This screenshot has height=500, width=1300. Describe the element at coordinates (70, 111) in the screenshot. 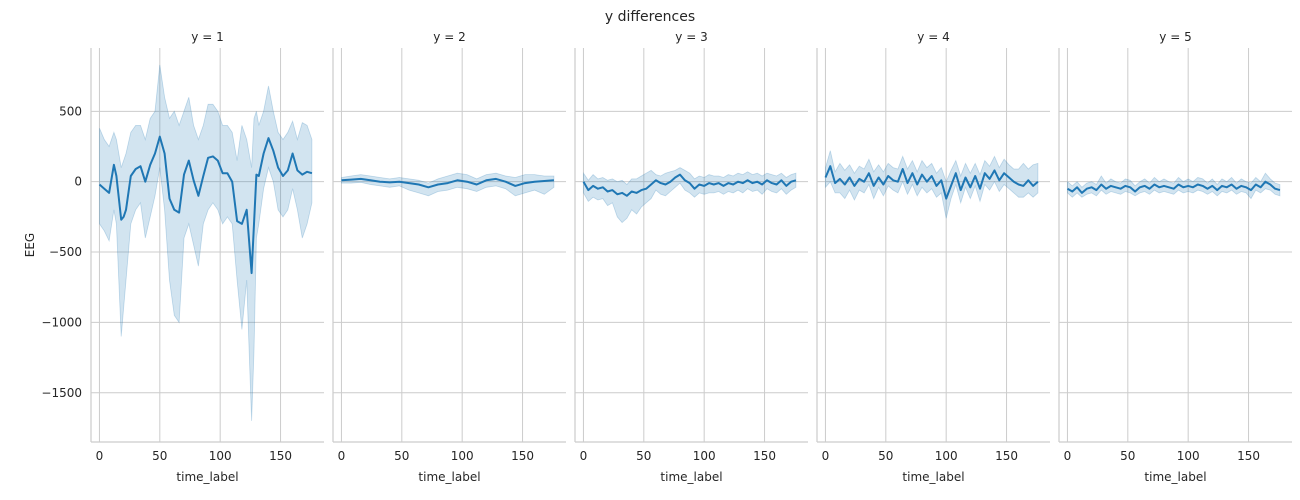

I see `y-tick-label: 500` at that location.